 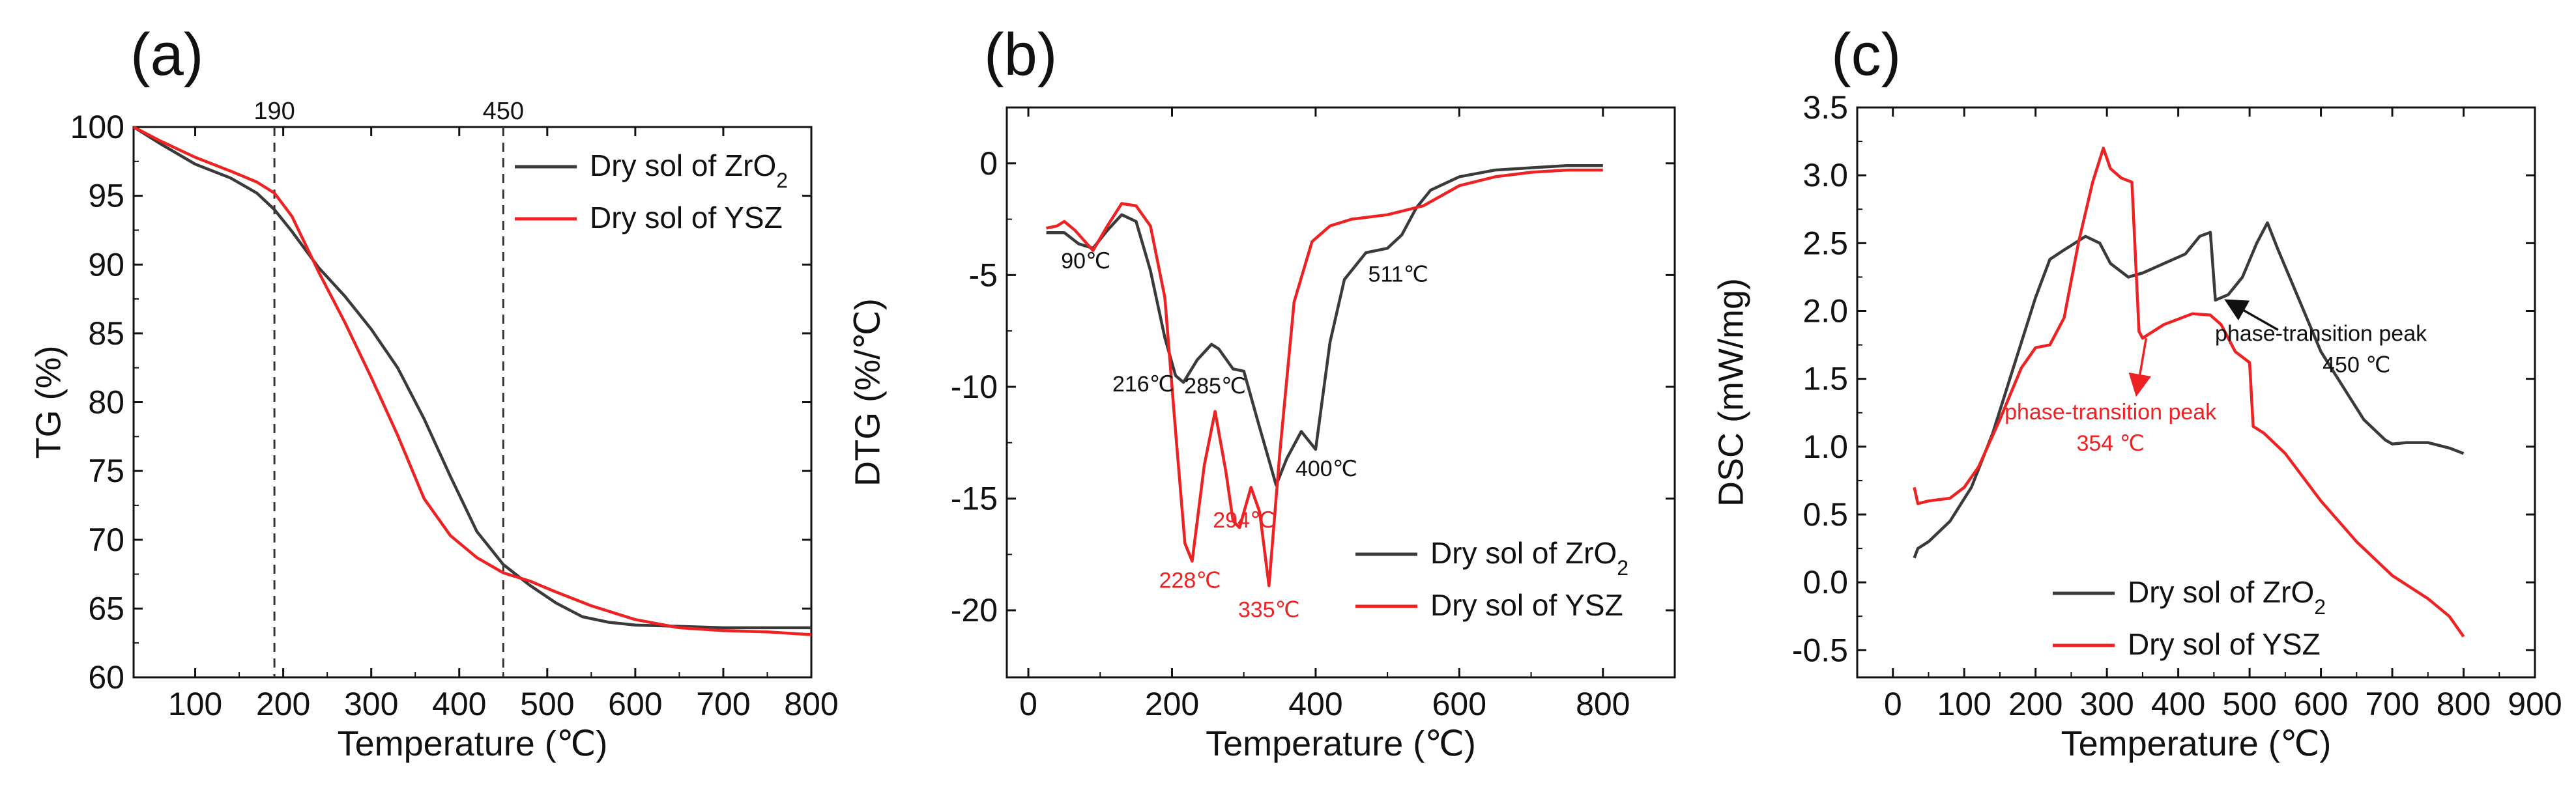 I want to click on annotation-label: 216℃, so click(x=1143, y=384).